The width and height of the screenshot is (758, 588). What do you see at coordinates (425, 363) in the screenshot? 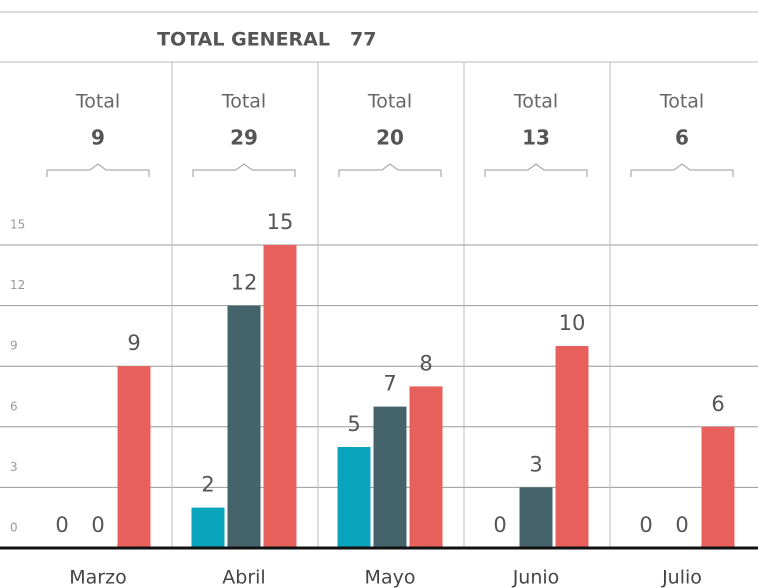
I see `data-label: 8` at bounding box center [425, 363].